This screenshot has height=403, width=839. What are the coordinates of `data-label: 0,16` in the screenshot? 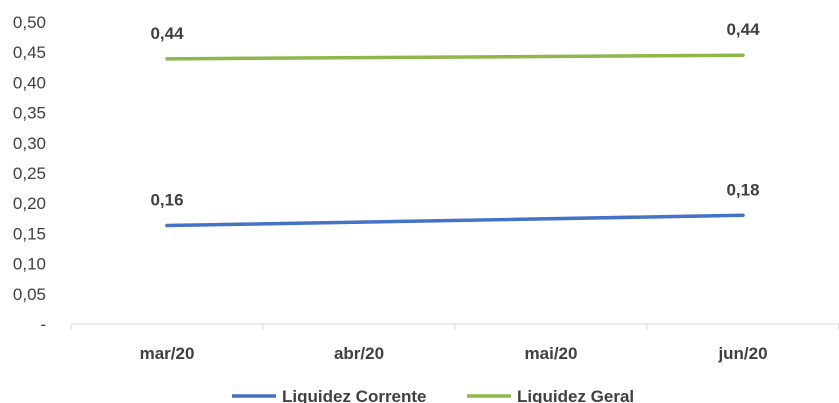 It's located at (166, 200).